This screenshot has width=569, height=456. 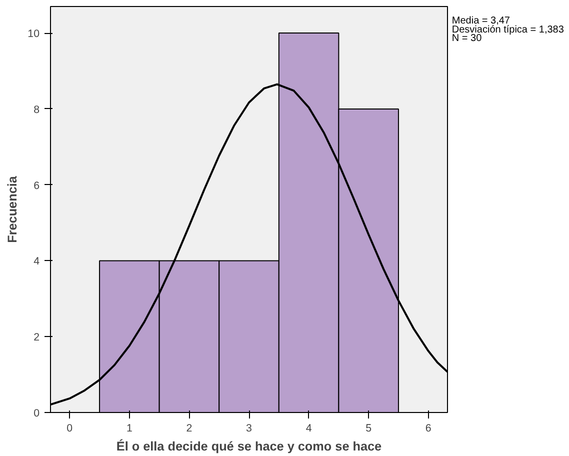 I want to click on y-tick-label: 8, so click(x=37, y=110).